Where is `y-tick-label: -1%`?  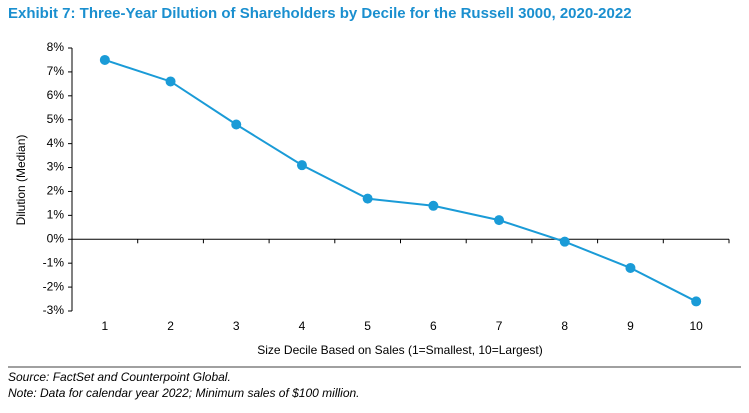 y-tick-label: -1% is located at coordinates (54, 262).